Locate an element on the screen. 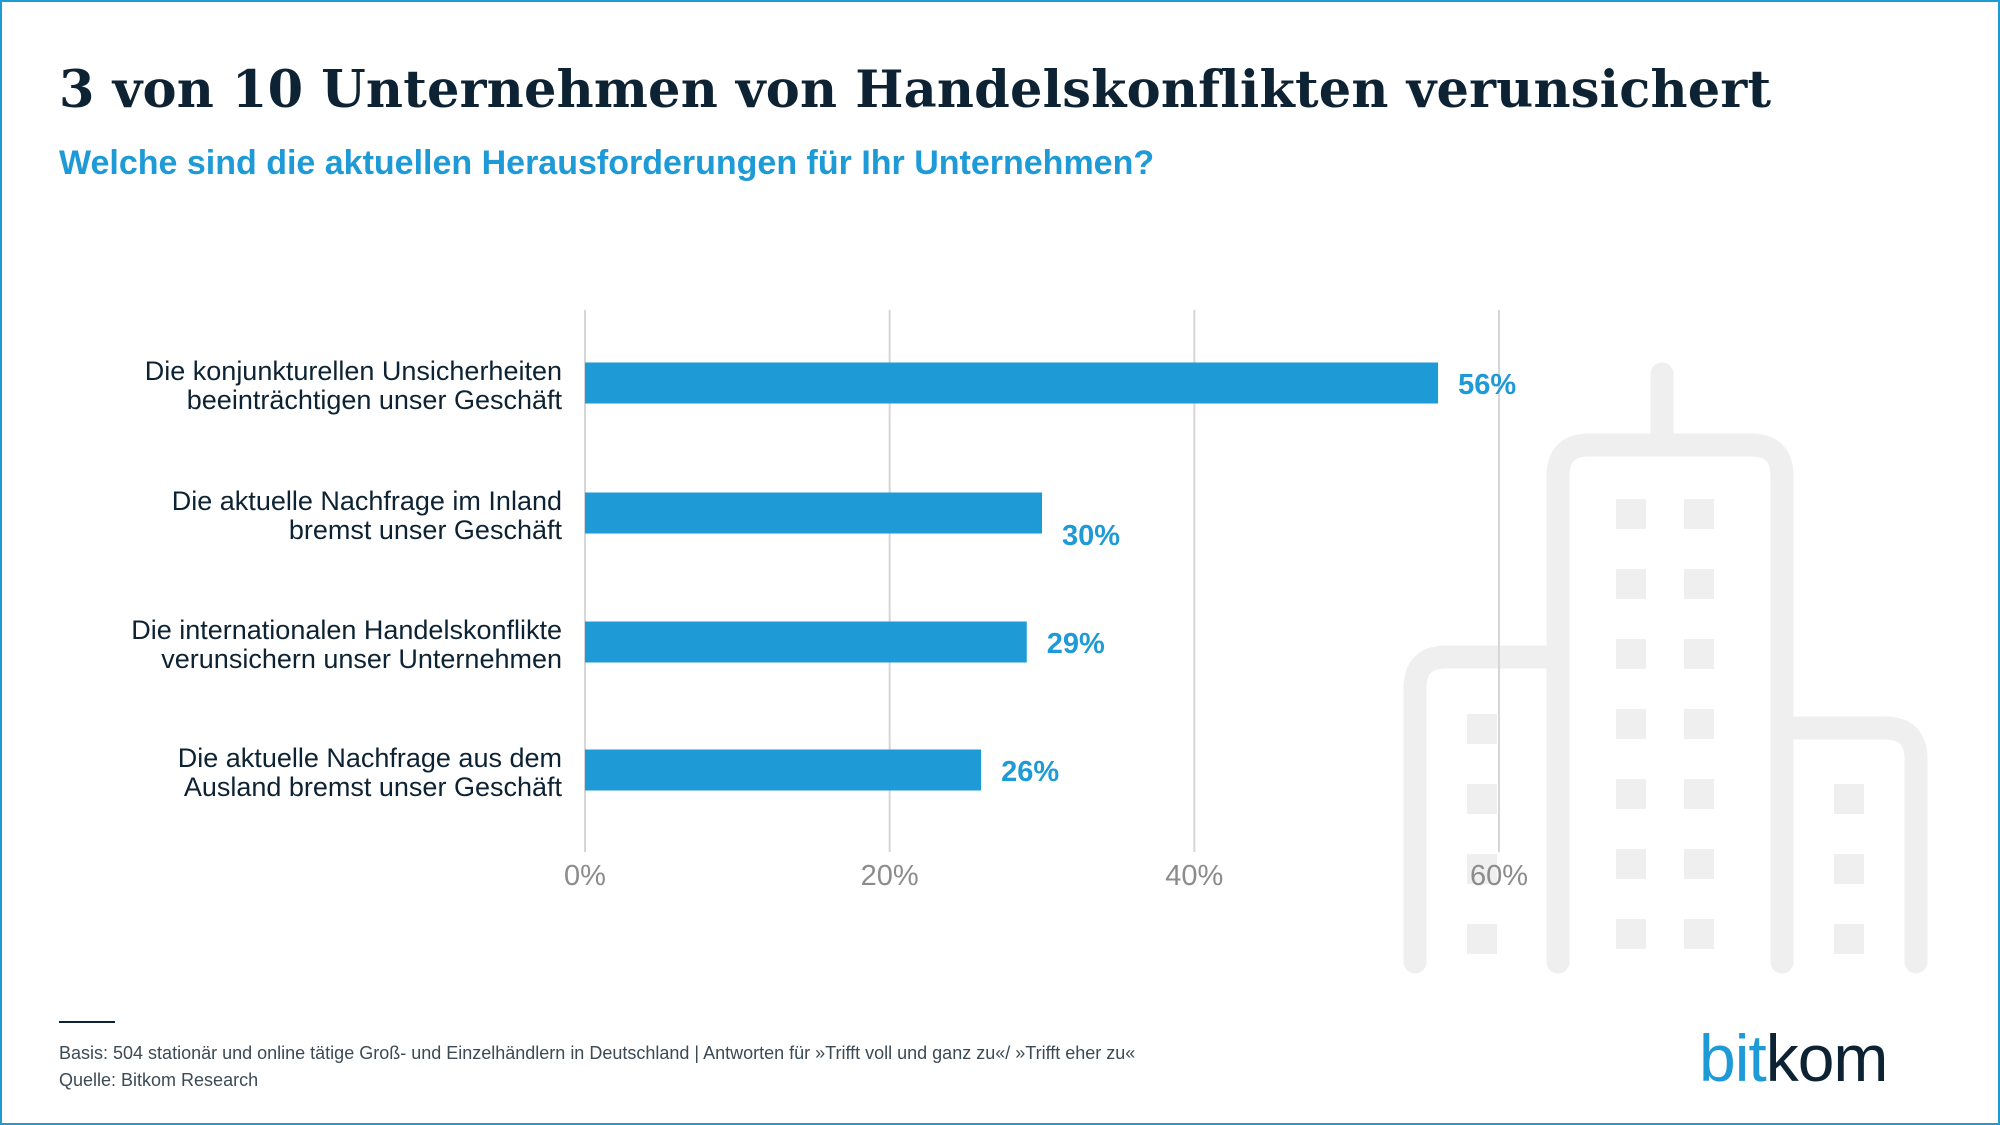  building-left-outline is located at coordinates (1486, 809).